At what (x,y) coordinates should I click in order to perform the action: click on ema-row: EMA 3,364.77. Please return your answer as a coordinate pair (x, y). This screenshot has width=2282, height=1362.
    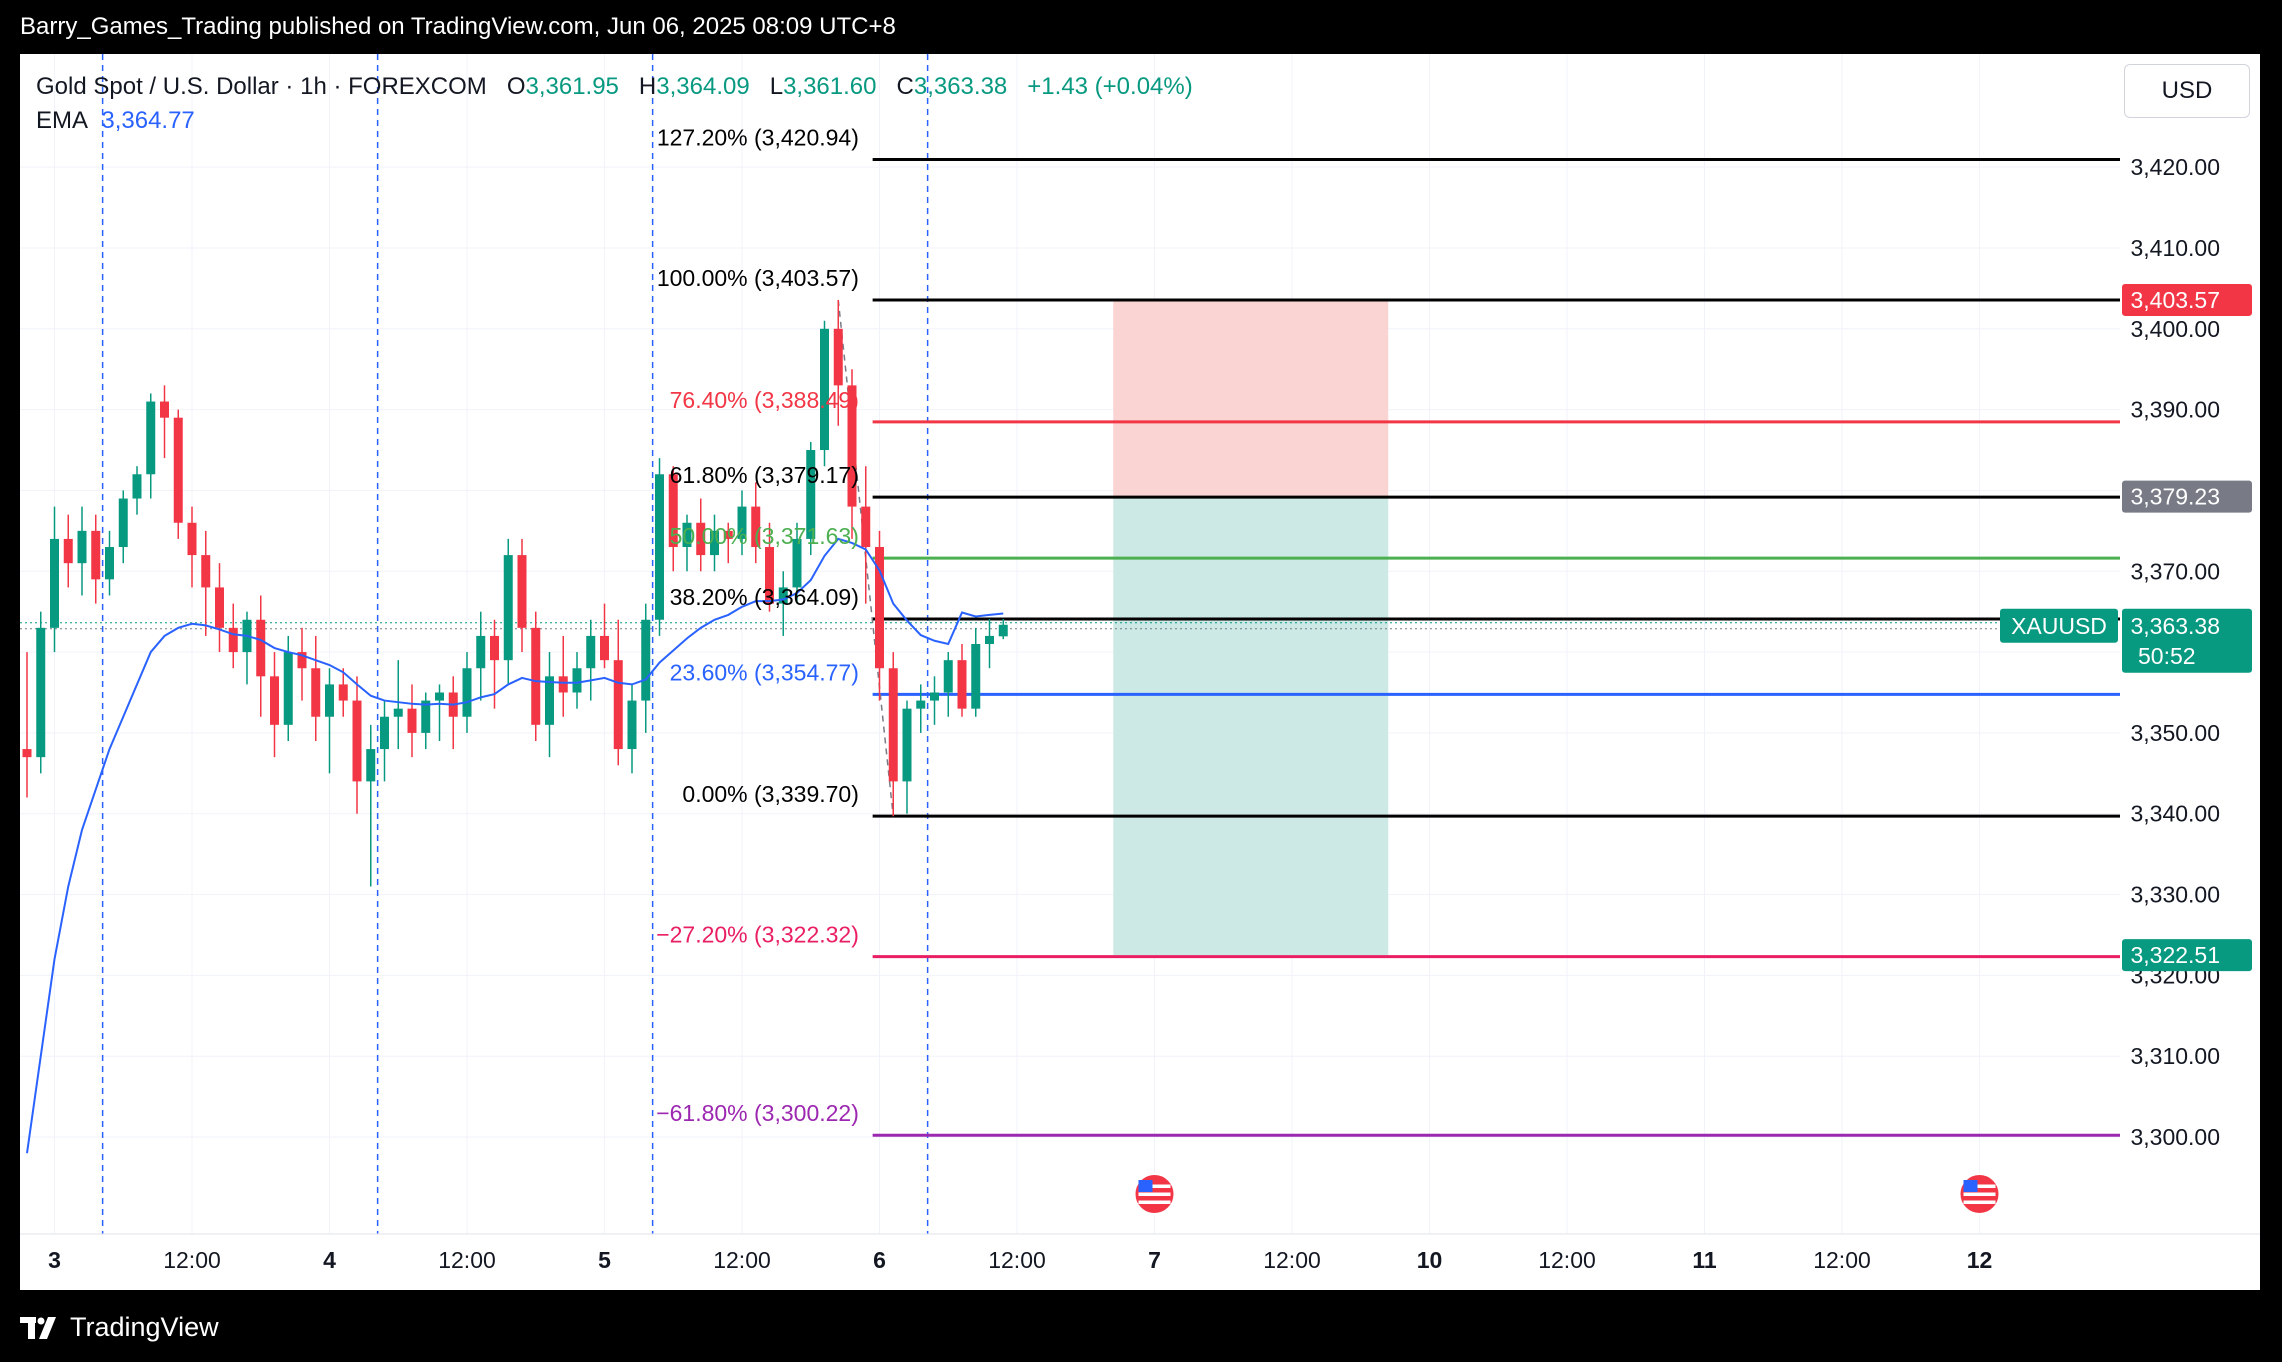
    Looking at the image, I should click on (614, 121).